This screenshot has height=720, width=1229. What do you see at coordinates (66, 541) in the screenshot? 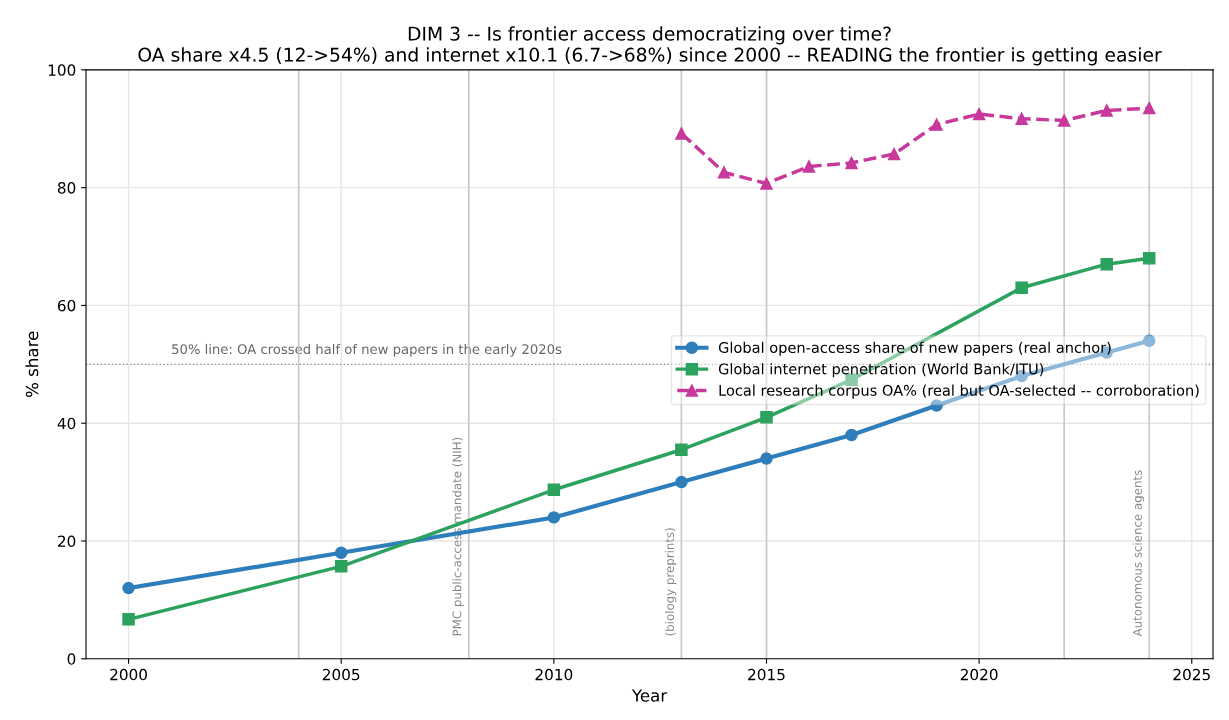
I see `y-tick-label: 20` at bounding box center [66, 541].